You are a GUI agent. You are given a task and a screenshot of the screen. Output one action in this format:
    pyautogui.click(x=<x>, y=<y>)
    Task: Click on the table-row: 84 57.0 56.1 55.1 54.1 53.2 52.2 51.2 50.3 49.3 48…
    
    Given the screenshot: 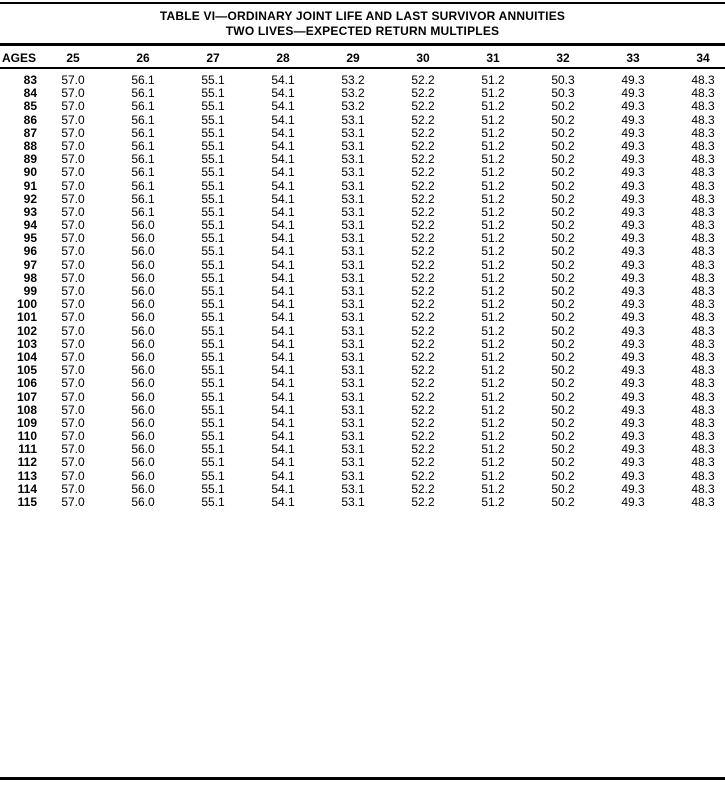 What is the action you would take?
    pyautogui.click(x=362, y=93)
    